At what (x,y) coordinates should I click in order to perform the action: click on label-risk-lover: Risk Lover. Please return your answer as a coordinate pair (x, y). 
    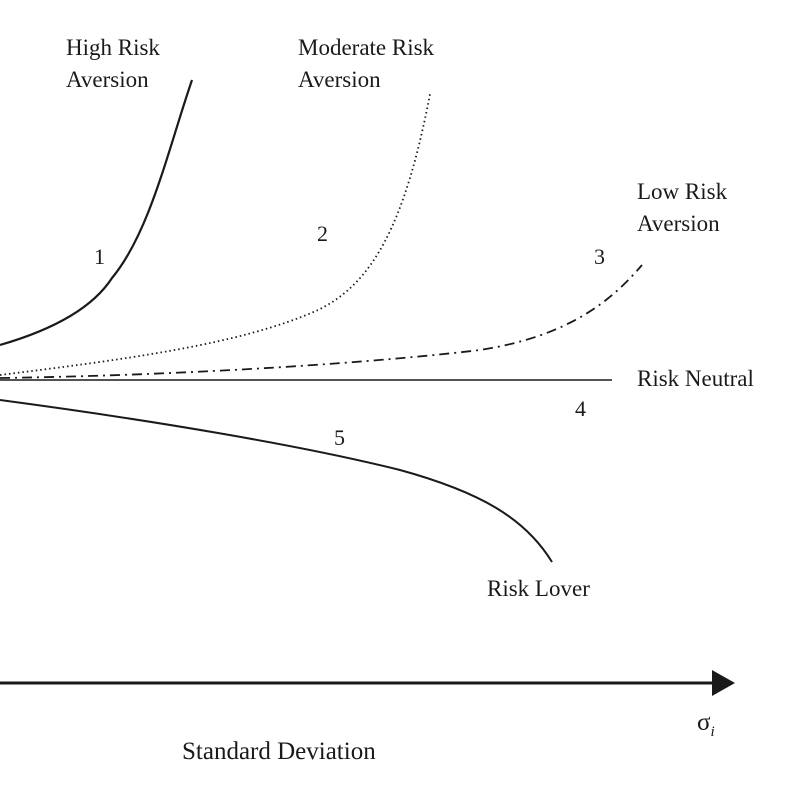
    Looking at the image, I should click on (538, 588).